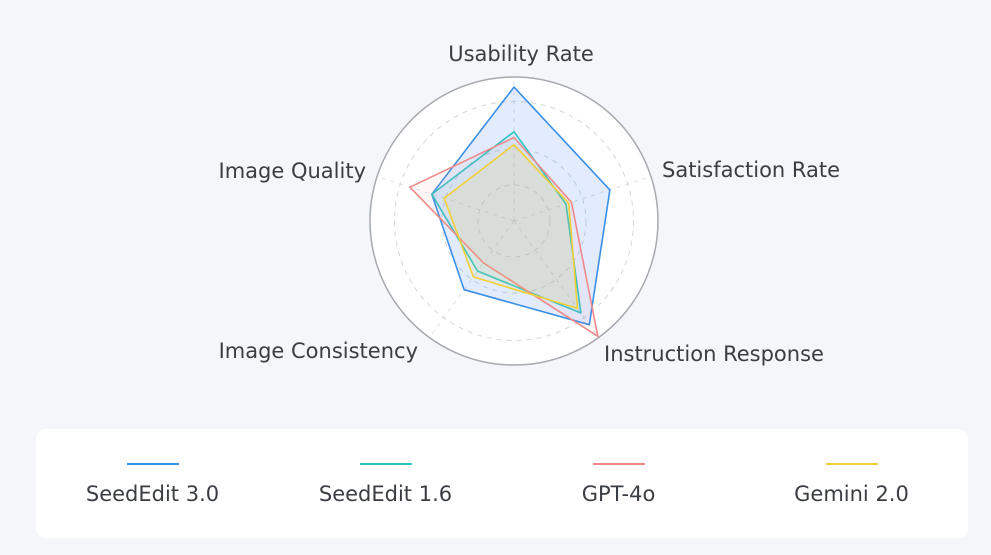  Describe the element at coordinates (851, 494) in the screenshot. I see `legend-label: Gemini 2.0` at that location.